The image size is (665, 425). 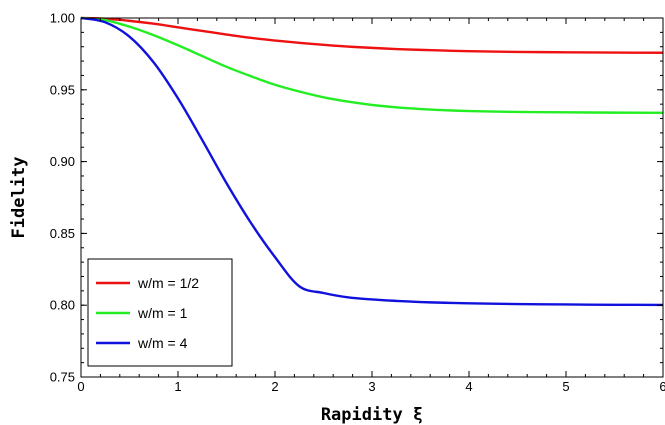 What do you see at coordinates (62, 89) in the screenshot?
I see `y-tick-label: 0.95` at bounding box center [62, 89].